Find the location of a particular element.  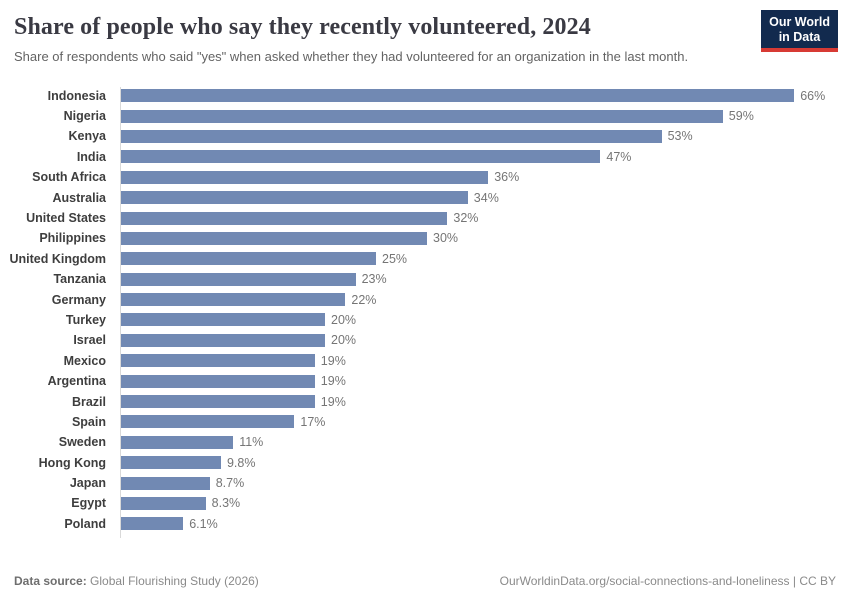

country-label: Israel is located at coordinates (89, 340).